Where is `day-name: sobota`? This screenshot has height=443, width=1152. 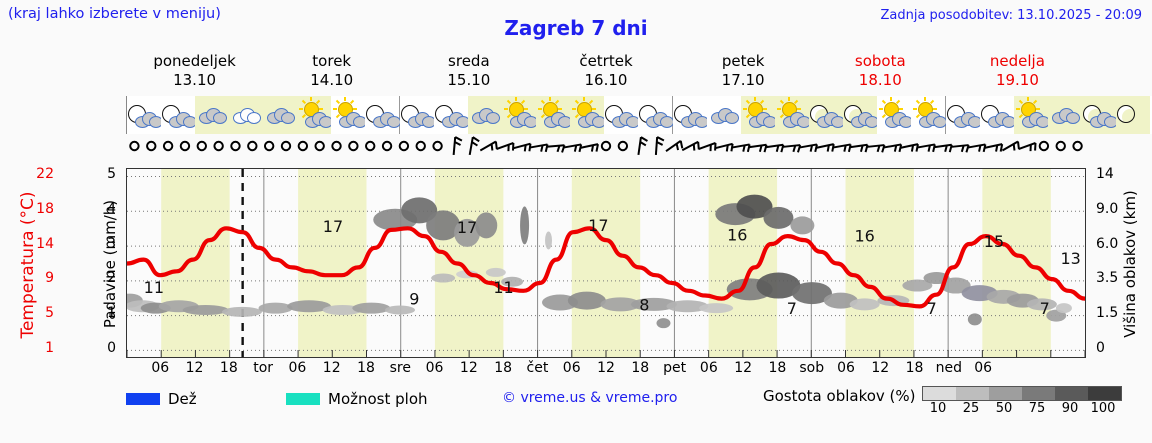 day-name: sobota is located at coordinates (880, 61).